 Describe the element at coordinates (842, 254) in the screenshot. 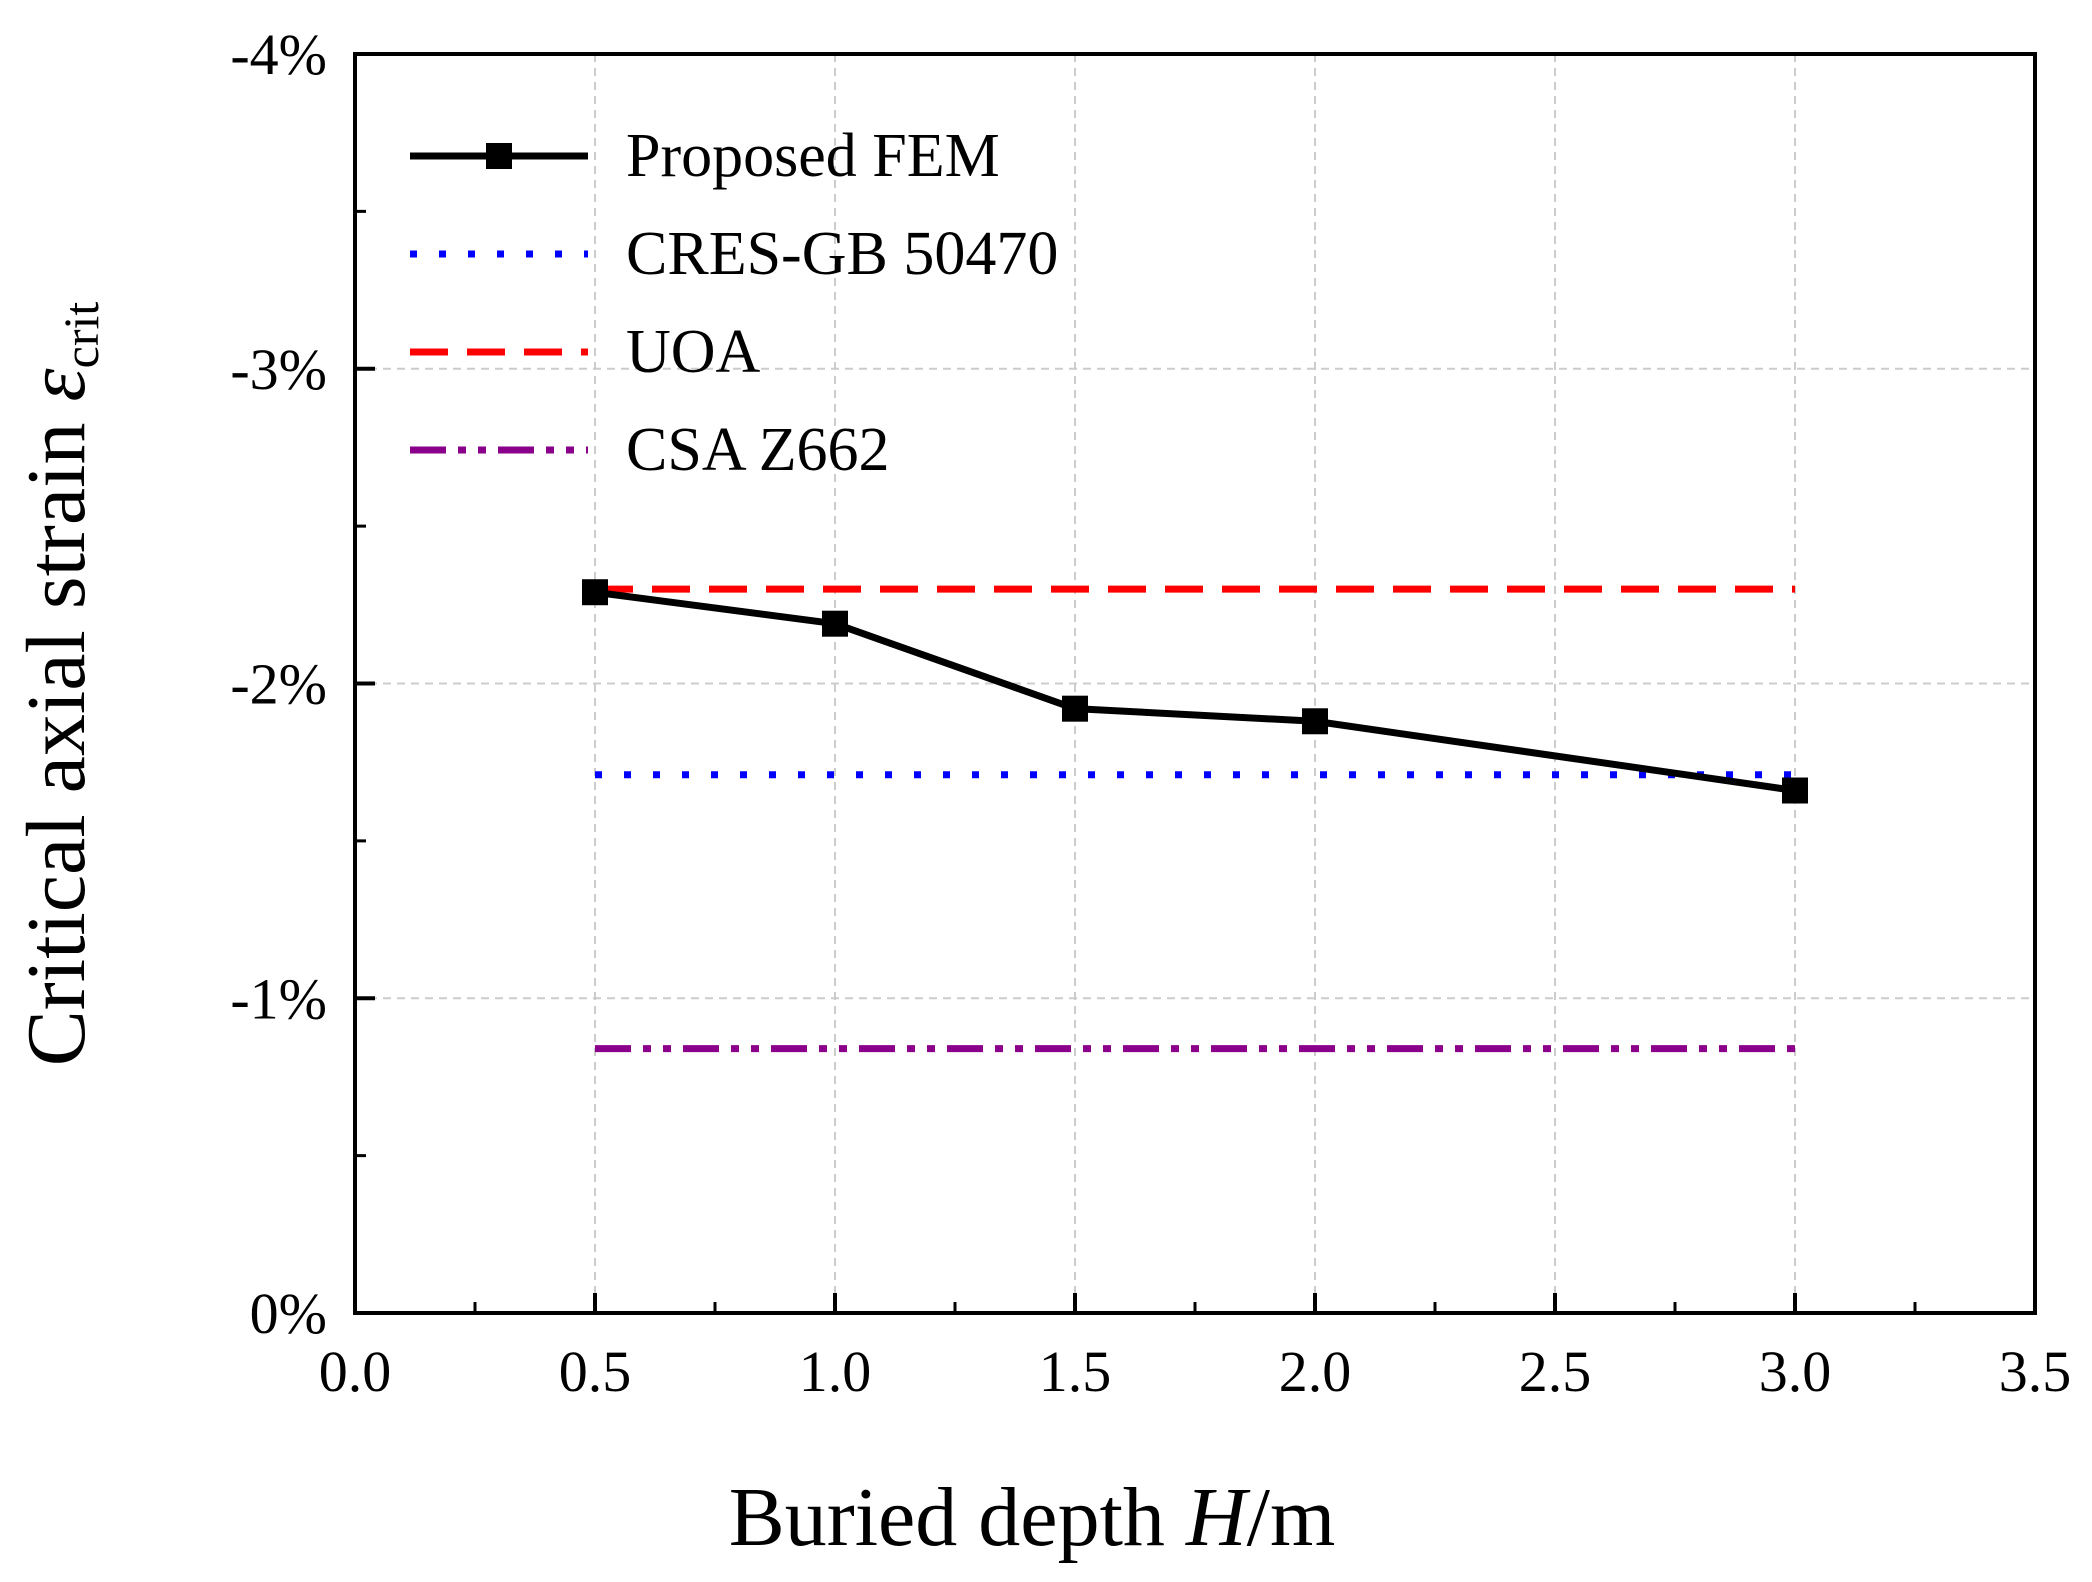

I see `legend-label: CRES-GB 50470` at that location.